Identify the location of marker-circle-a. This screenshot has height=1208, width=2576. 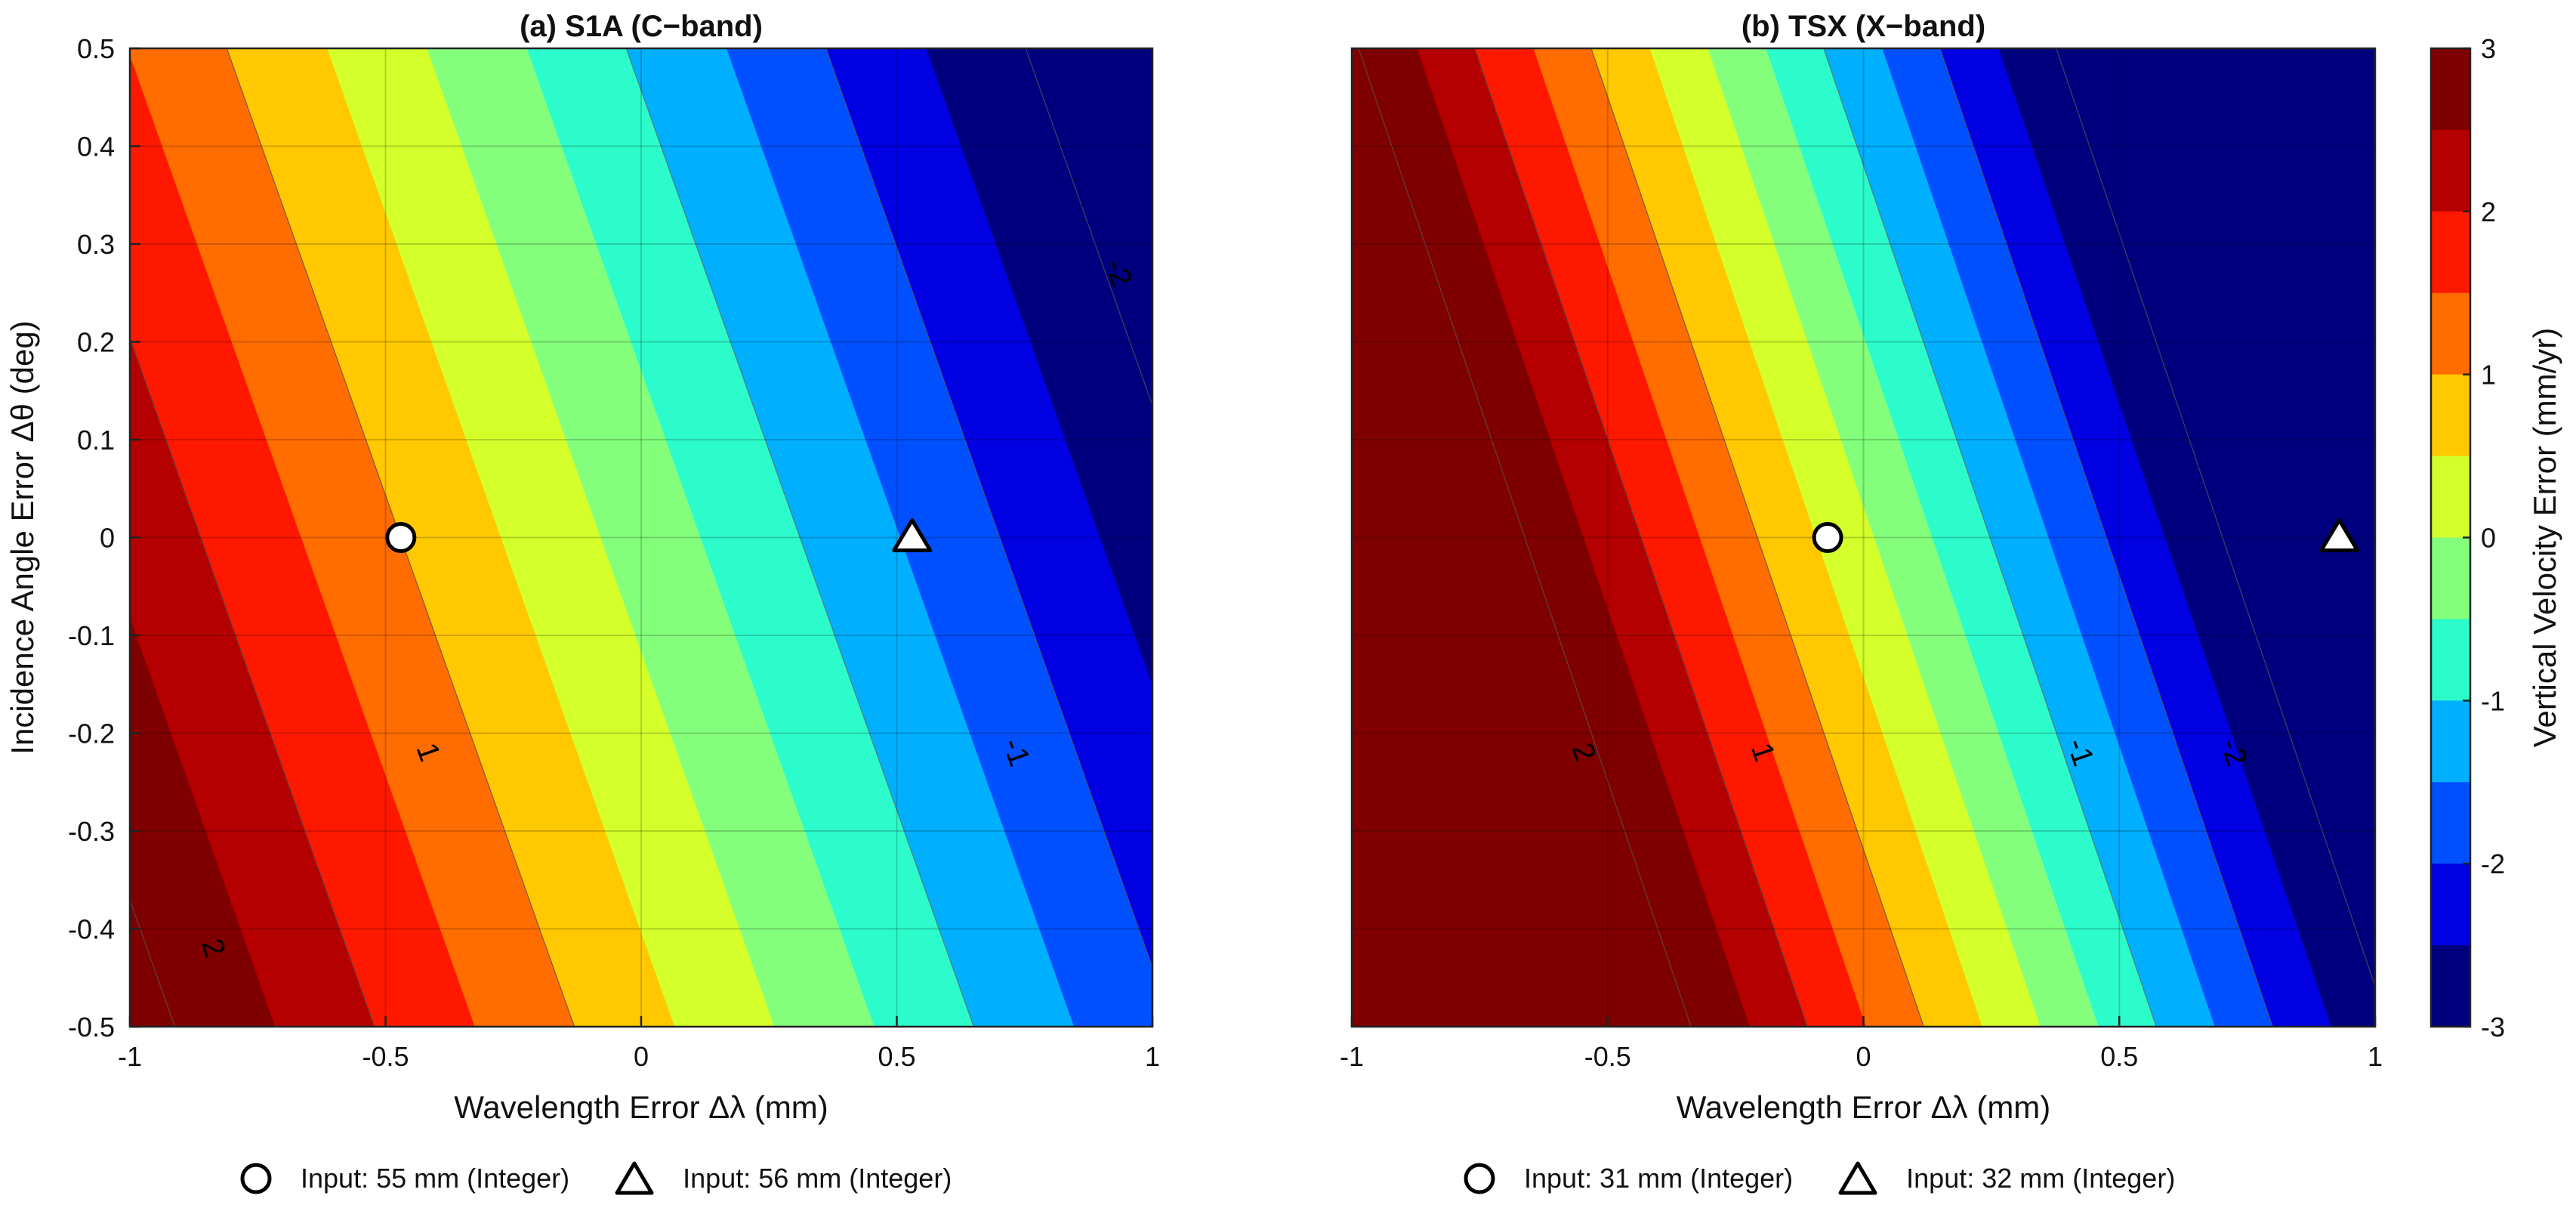
(401, 537).